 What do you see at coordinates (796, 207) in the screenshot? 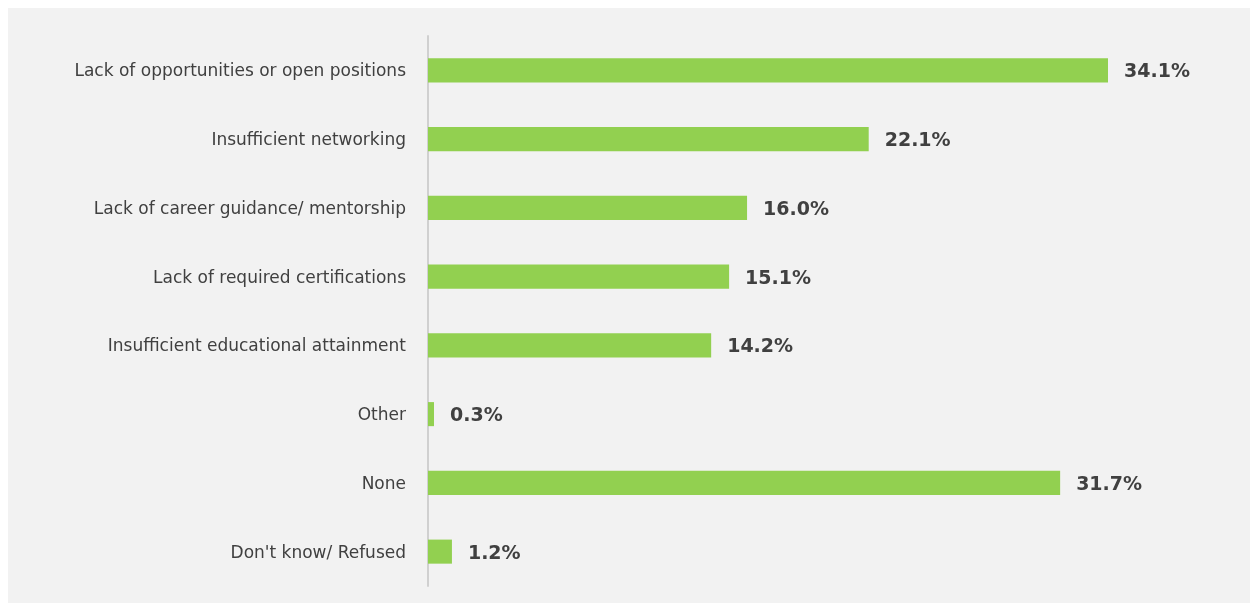
I see `data-label: 16.0%` at bounding box center [796, 207].